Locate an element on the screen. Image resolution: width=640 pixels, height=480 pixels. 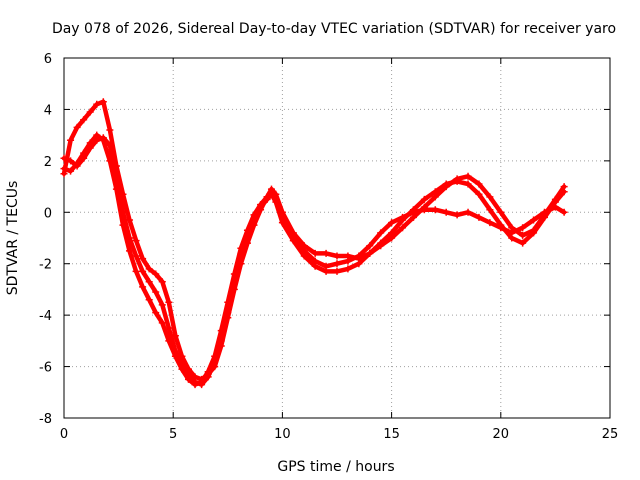
y-tick-label: 0 is located at coordinates (48, 213).